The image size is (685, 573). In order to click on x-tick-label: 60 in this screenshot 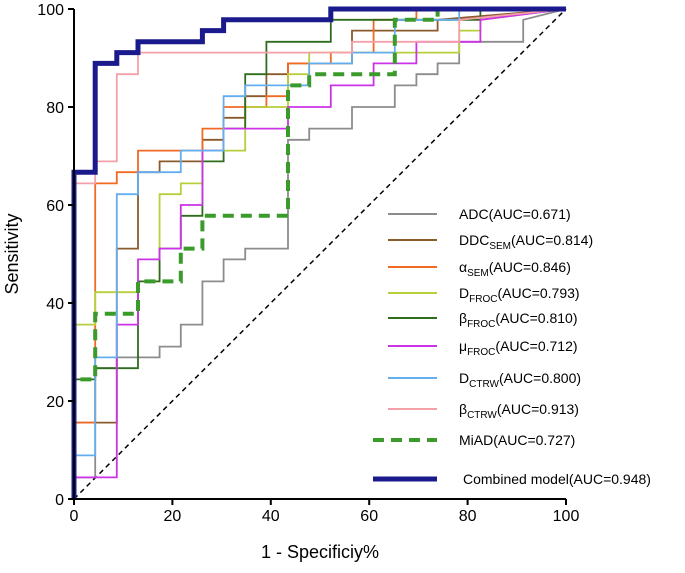, I will do `click(369, 516)`.